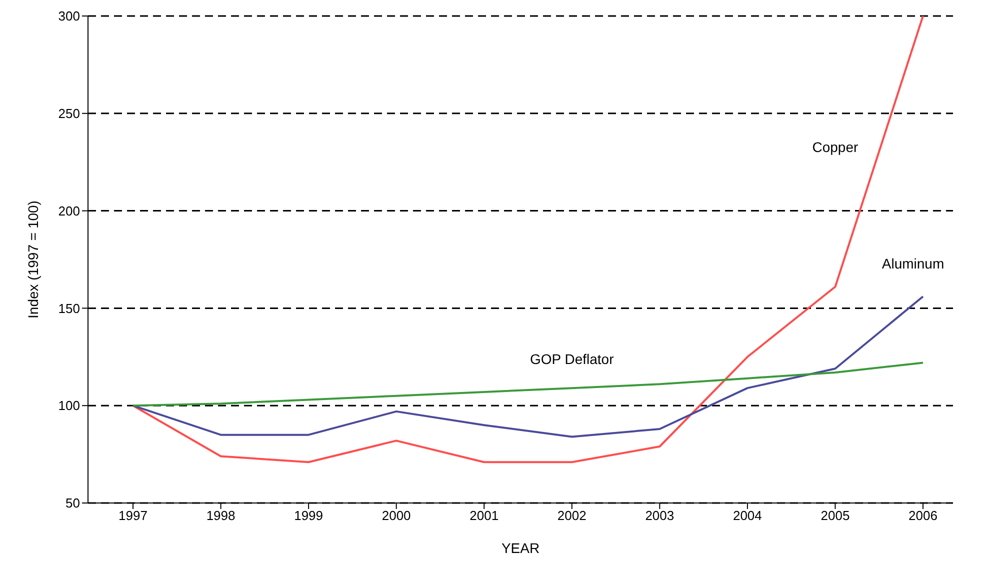 The height and width of the screenshot is (577, 997). I want to click on x-tick-label: 2003, so click(659, 516).